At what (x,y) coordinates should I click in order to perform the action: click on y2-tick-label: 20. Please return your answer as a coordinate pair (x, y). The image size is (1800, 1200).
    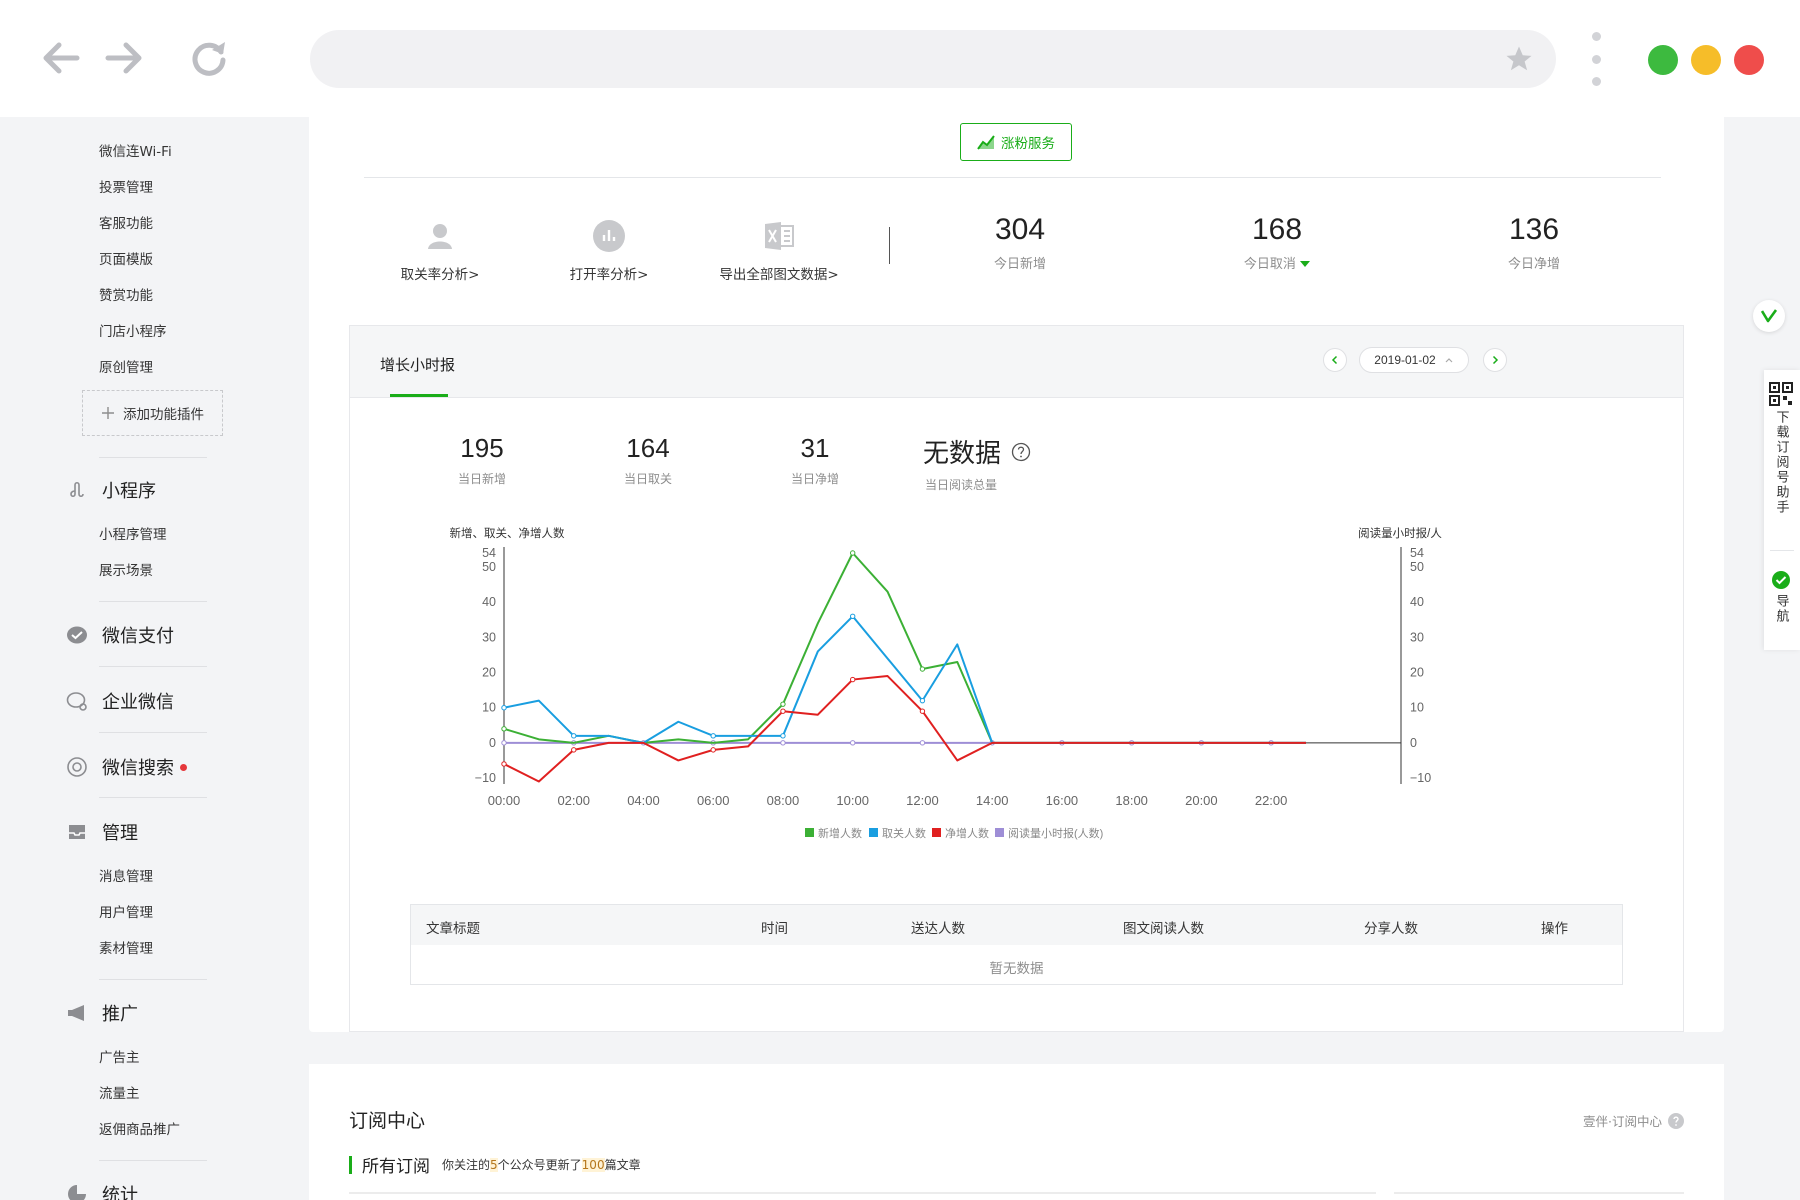
    Looking at the image, I should click on (1417, 673).